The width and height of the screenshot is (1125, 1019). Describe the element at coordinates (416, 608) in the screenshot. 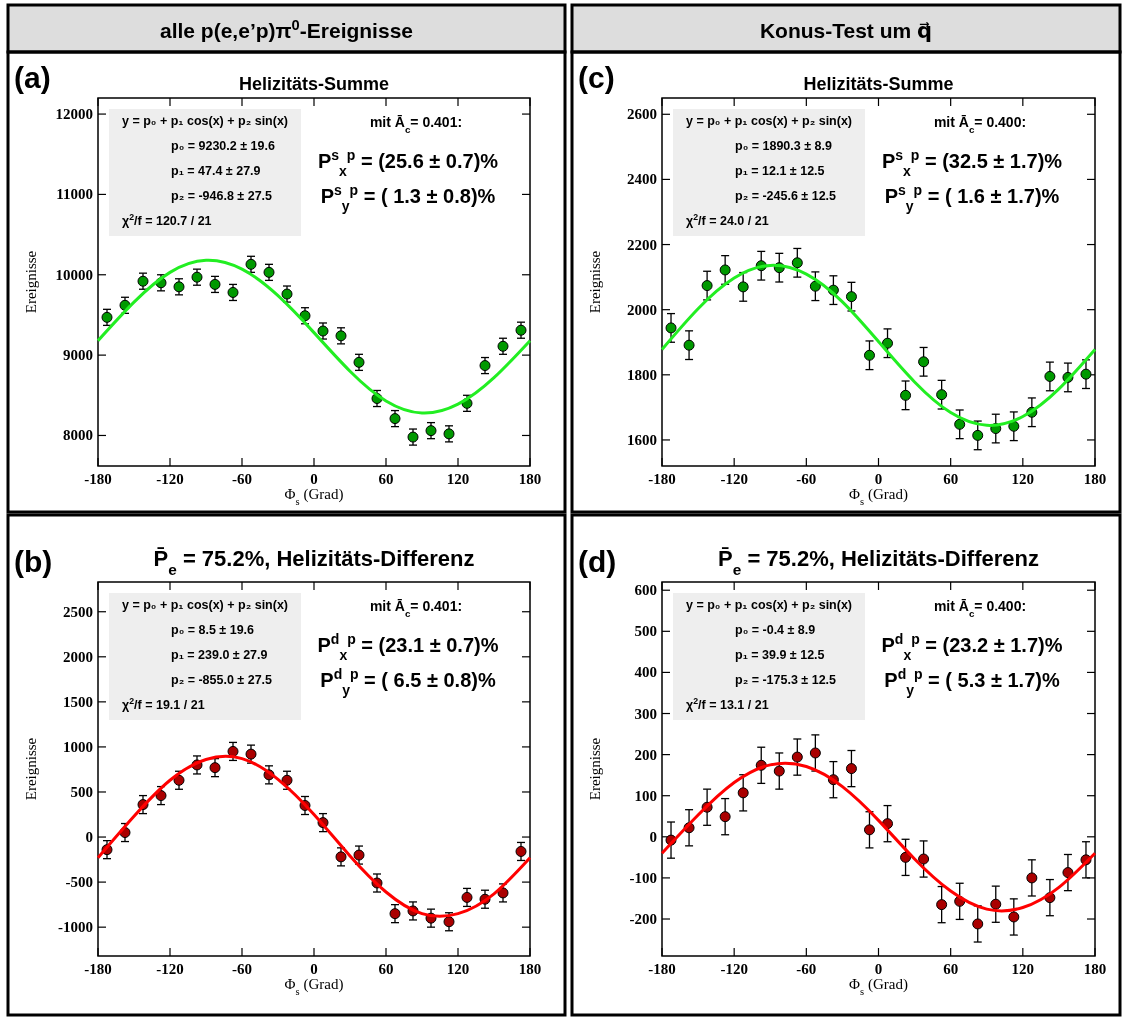

I see `annotation: mit Ā$_{c}$= 0.401:` at that location.